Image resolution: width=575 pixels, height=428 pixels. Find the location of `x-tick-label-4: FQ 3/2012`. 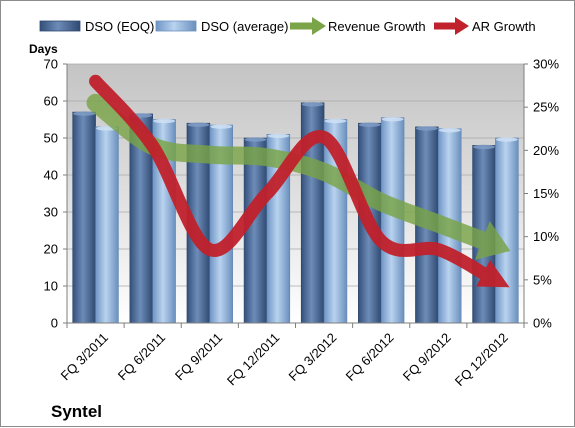

x-tick-label-4: FQ 3/2012 is located at coordinates (312, 357).